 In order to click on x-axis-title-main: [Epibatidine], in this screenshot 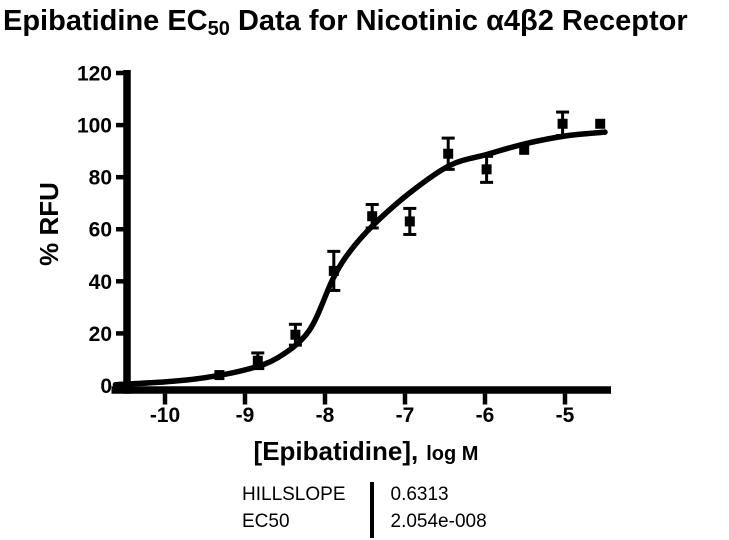, I will do `click(336, 451)`.